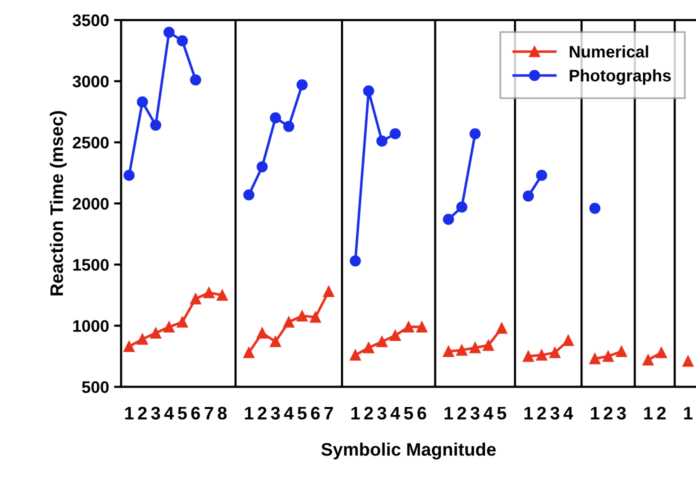 The height and width of the screenshot is (477, 696). I want to click on legend-label: Numerical, so click(609, 51).